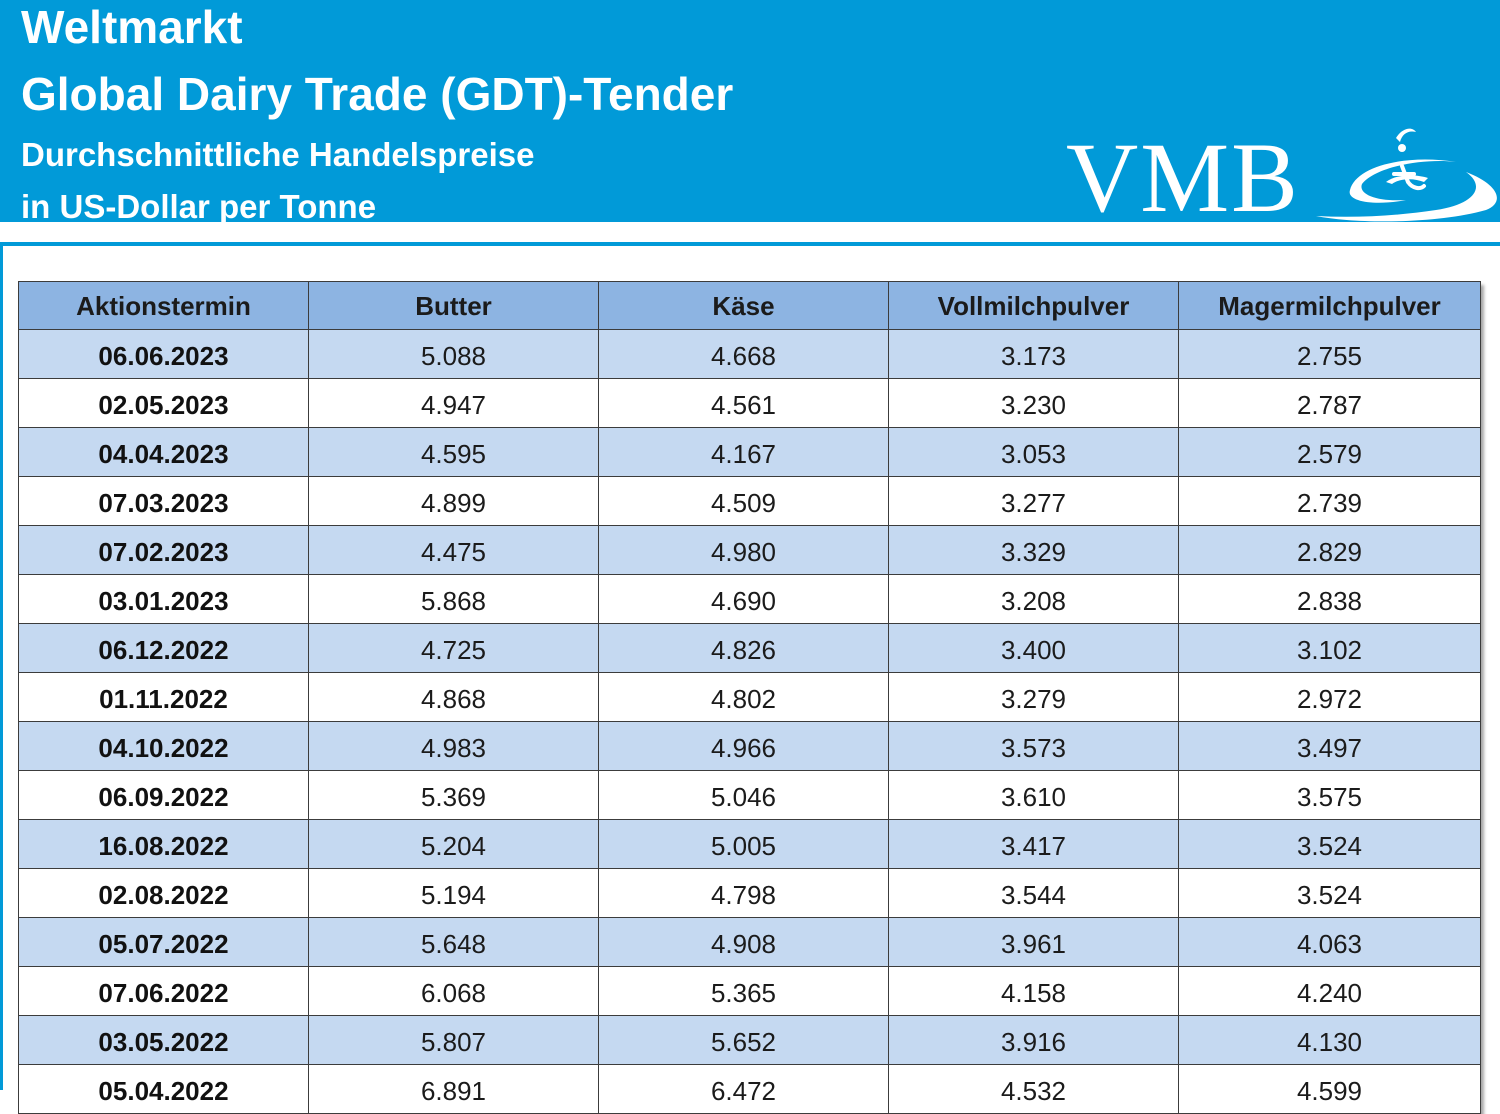 This screenshot has height=1114, width=1500. Describe the element at coordinates (163, 452) in the screenshot. I see `cell-date: 04.04.2023` at that location.